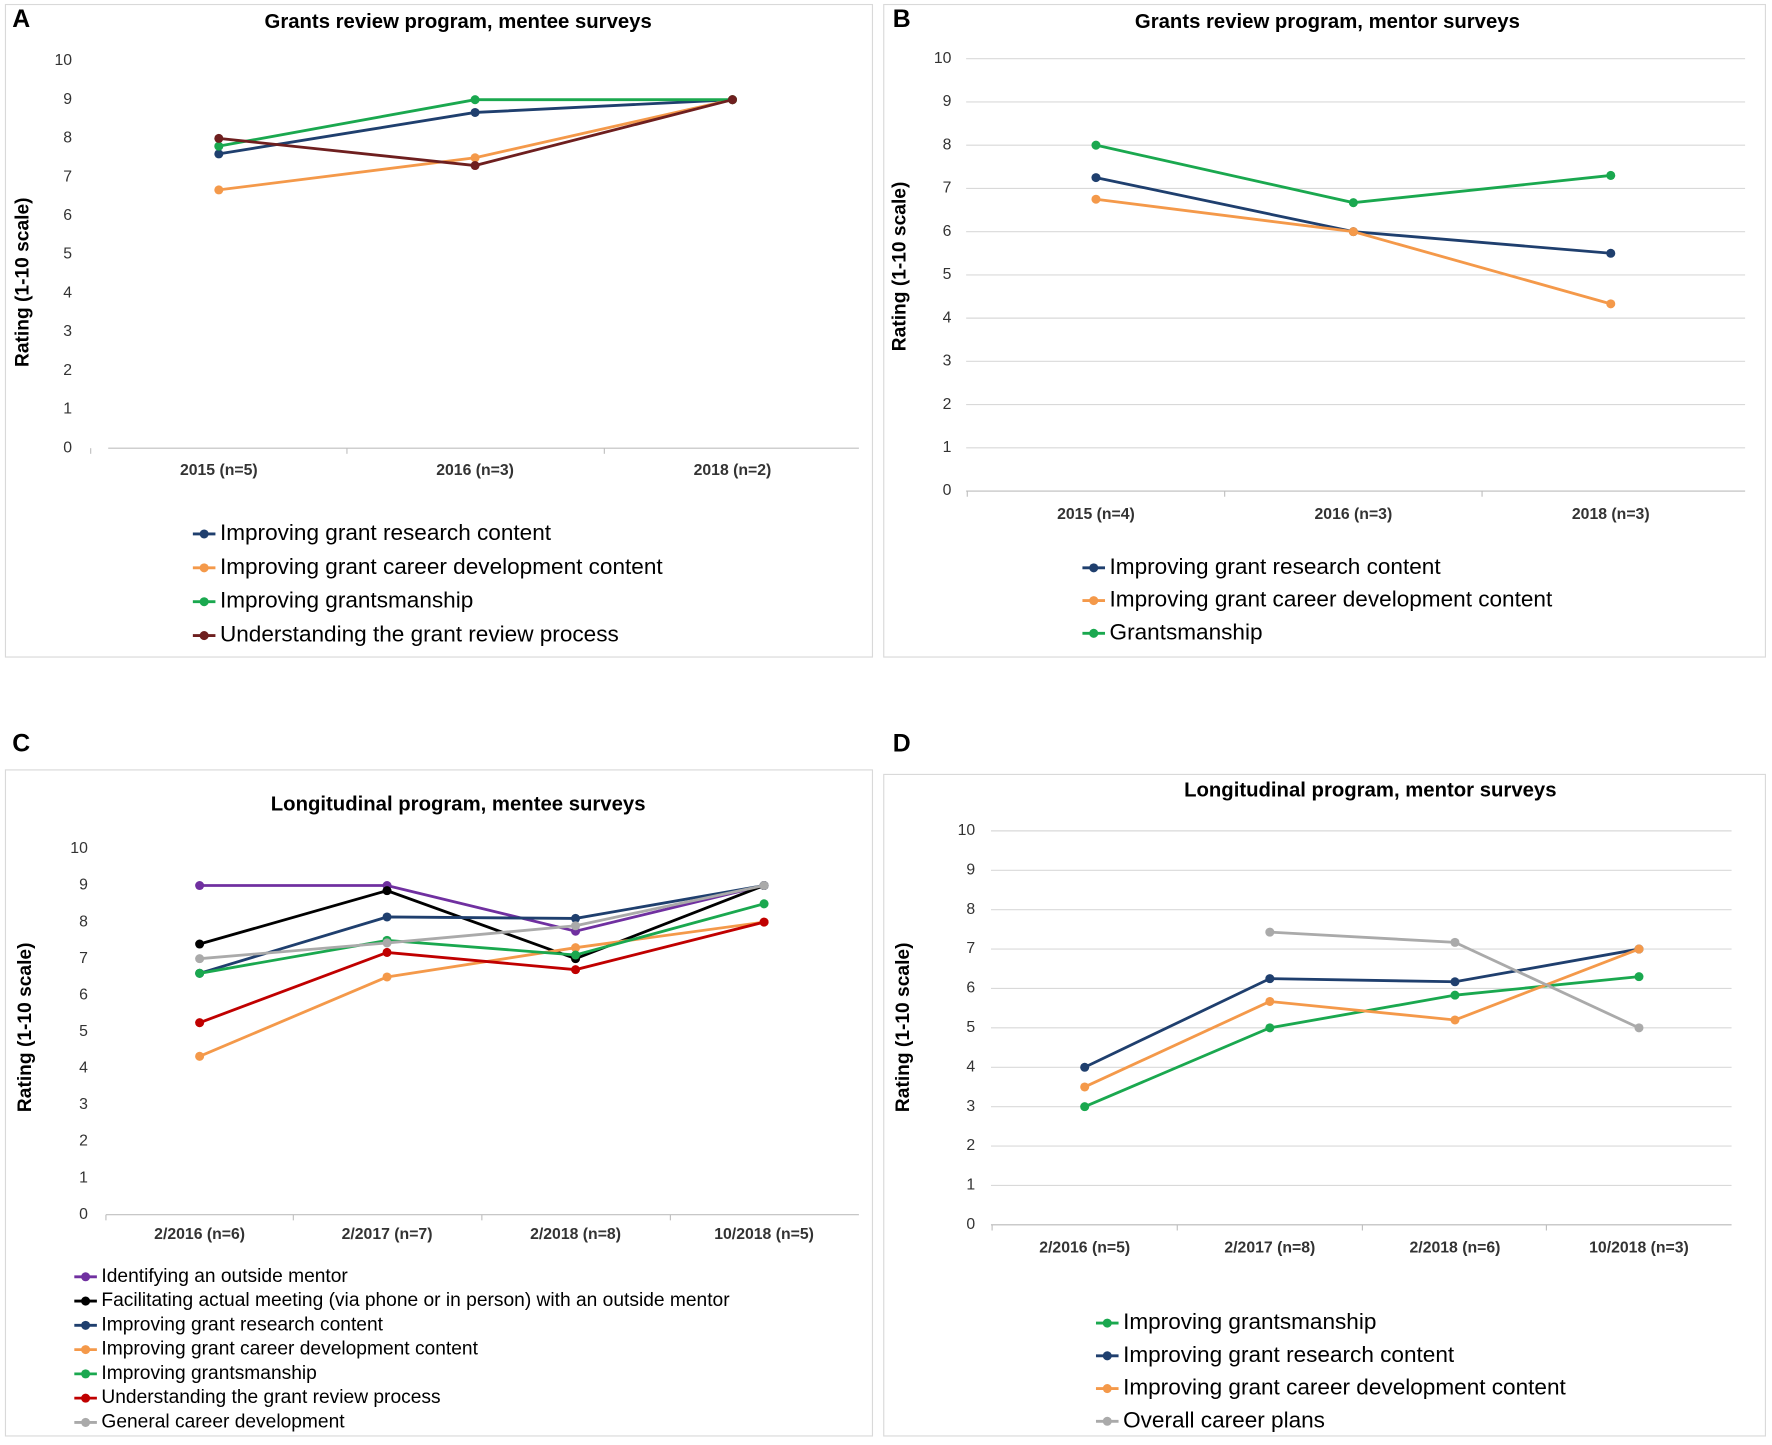 This screenshot has width=1772, height=1445. Describe the element at coordinates (219, 470) in the screenshot. I see `x-tick-label: 2015 (n=5)` at that location.